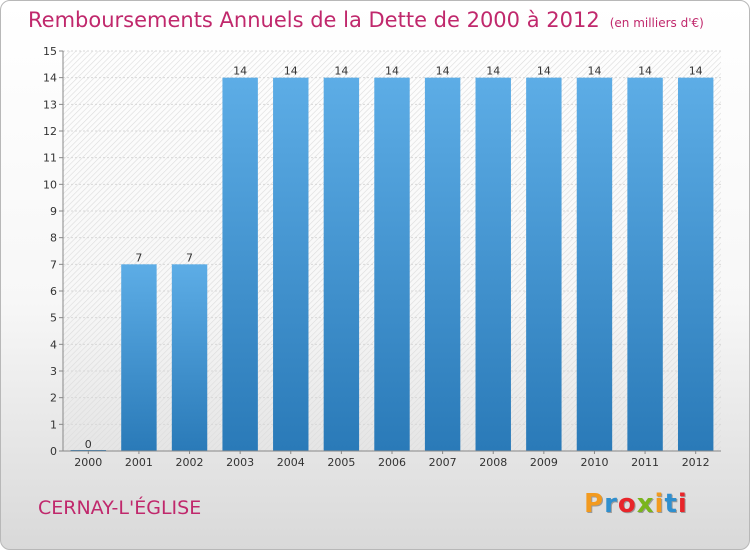 The image size is (750, 550). Describe the element at coordinates (594, 462) in the screenshot. I see `x-tick-label: 2010` at that location.